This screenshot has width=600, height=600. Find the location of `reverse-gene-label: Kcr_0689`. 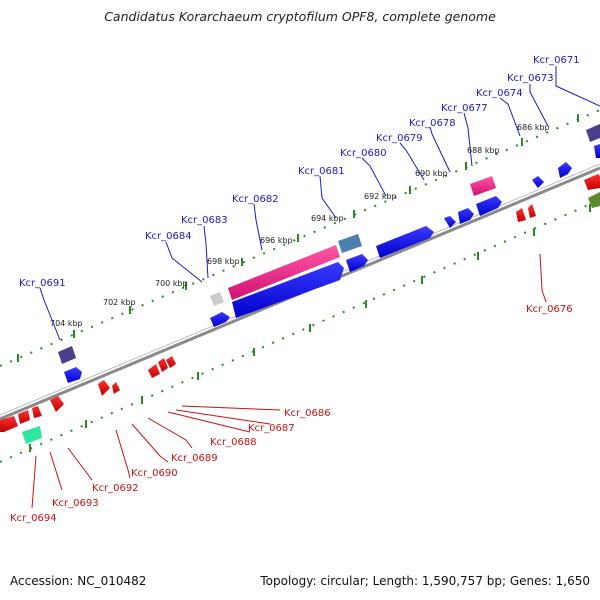

reverse-gene-label: Kcr_0689 is located at coordinates (194, 458).